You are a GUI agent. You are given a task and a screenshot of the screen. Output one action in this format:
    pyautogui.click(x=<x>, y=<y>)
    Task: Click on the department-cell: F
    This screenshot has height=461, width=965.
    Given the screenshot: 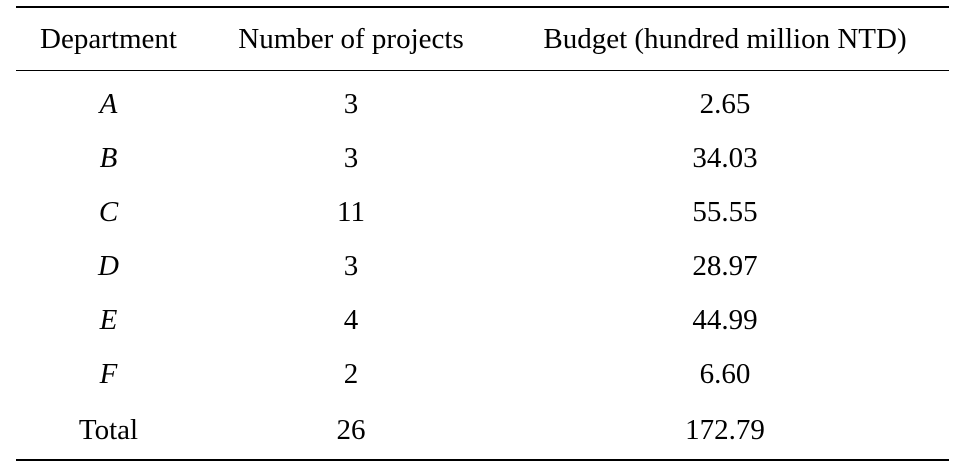 What is the action you would take?
    pyautogui.click(x=108, y=373)
    